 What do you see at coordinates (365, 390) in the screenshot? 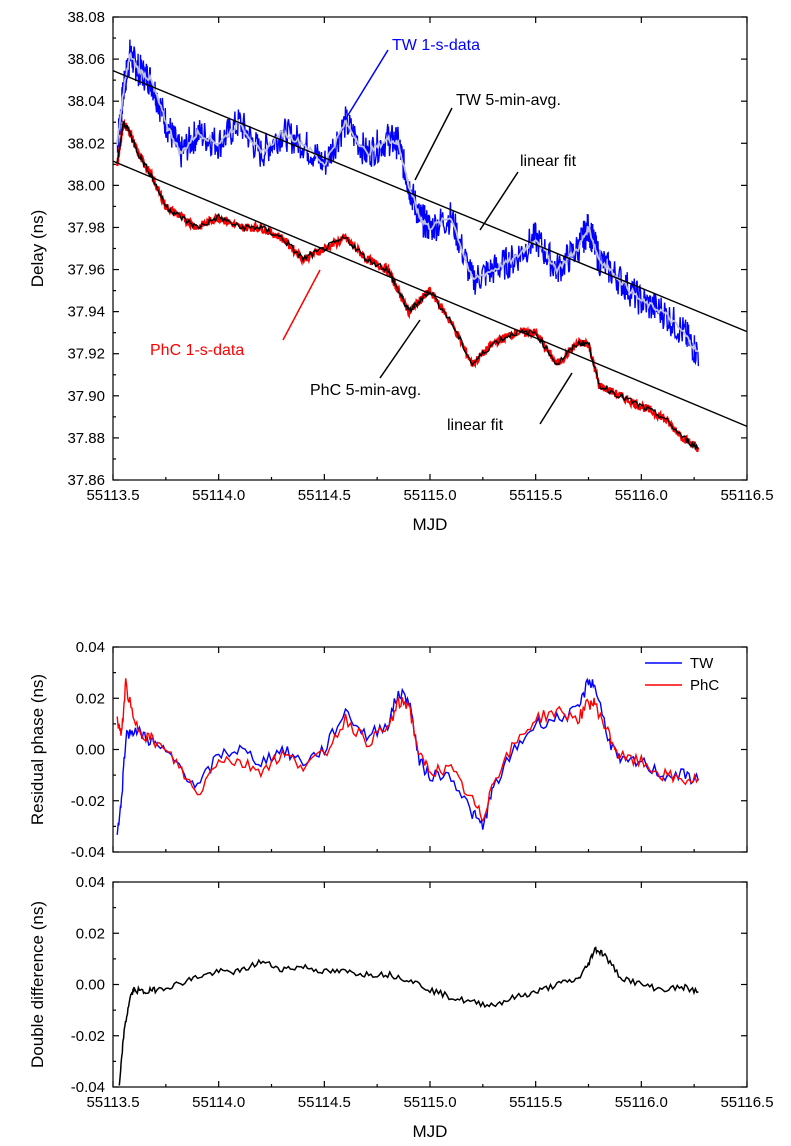
I see `annotation-4: PhC 5-min-avg.` at bounding box center [365, 390].